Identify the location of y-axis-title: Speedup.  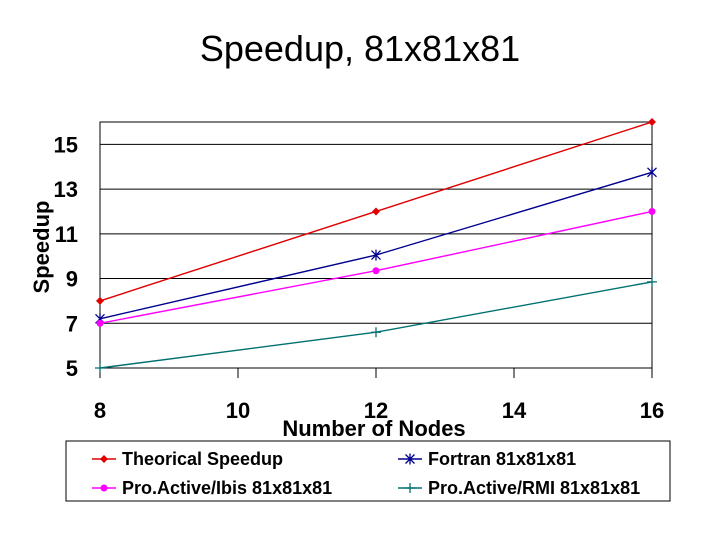
(41, 247).